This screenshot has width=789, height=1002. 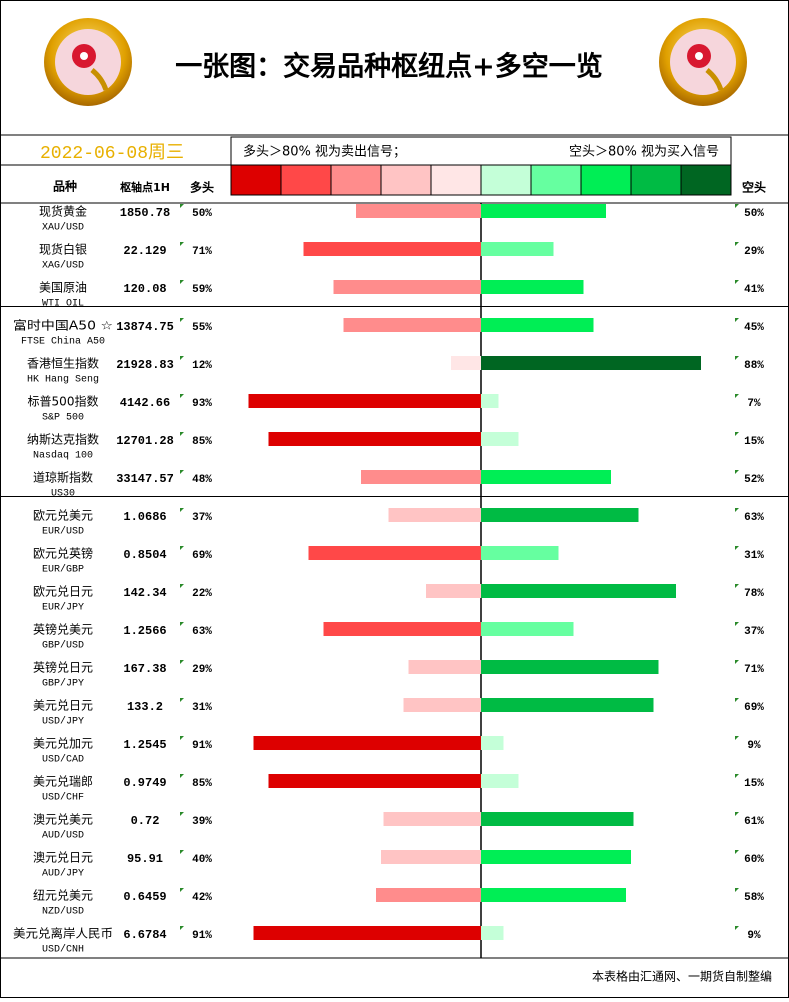 I want to click on pivot: 13874.75, so click(x=145, y=327).